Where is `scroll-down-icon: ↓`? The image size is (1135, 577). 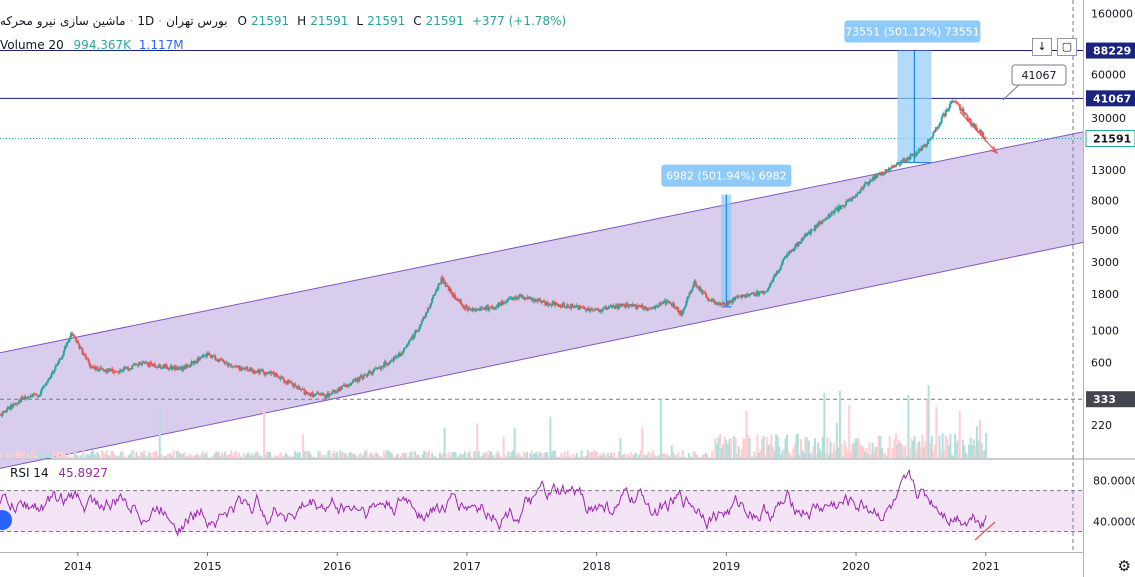
scroll-down-icon: ↓ is located at coordinates (1042, 47).